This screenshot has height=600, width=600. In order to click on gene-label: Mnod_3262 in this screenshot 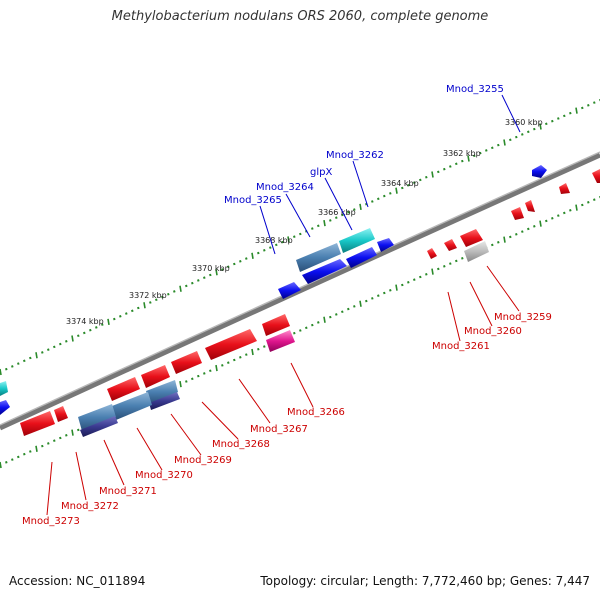, I will do `click(355, 155)`.